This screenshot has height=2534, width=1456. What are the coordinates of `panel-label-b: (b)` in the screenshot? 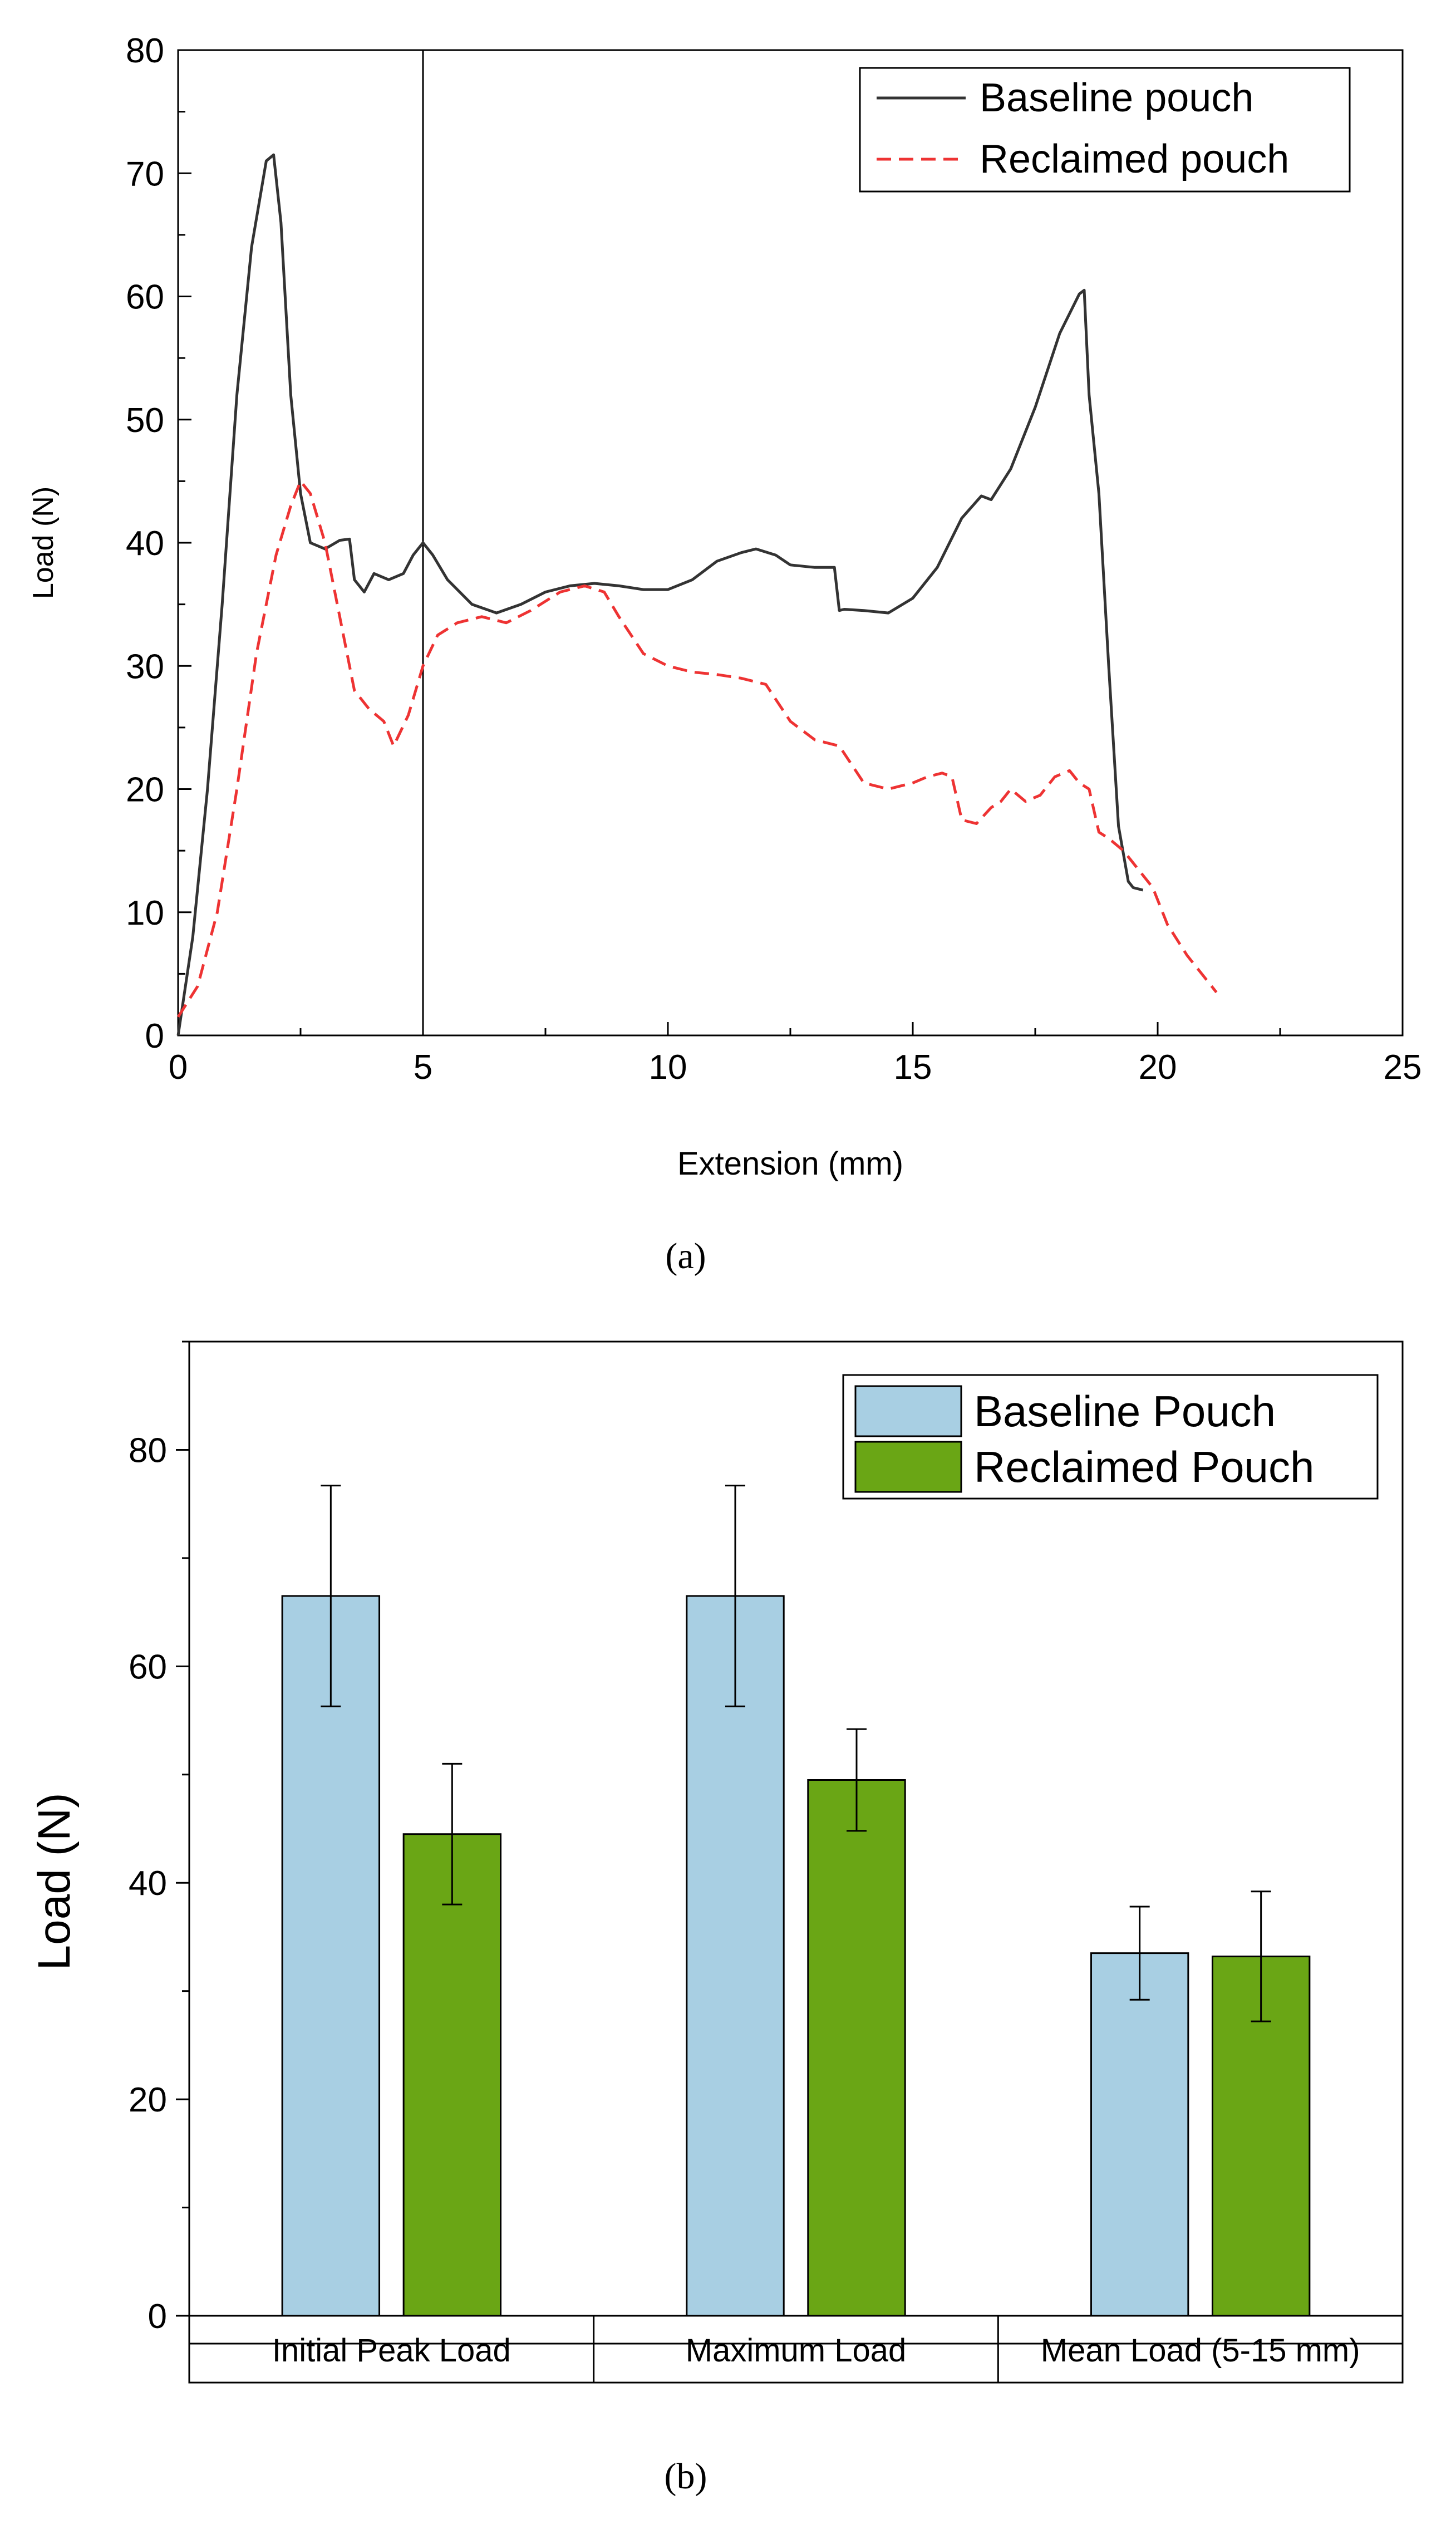 It's located at (686, 2476).